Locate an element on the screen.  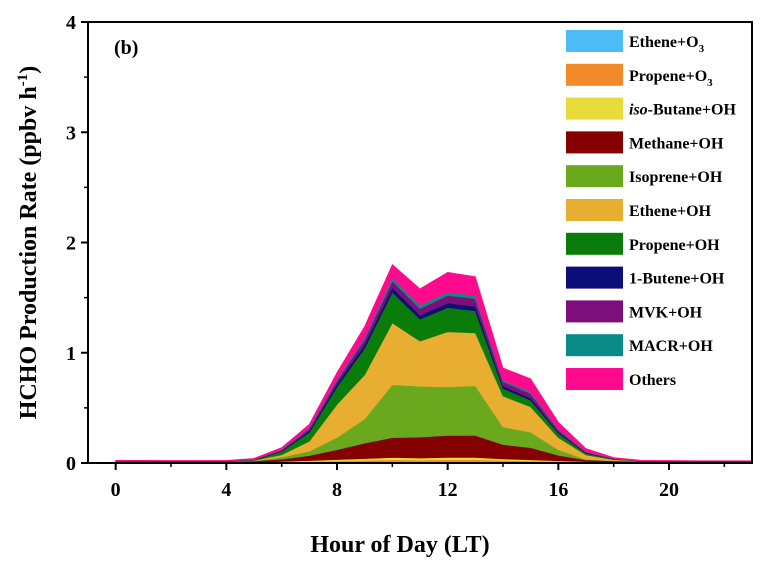
x-tick-label: 16 is located at coordinates (558, 490).